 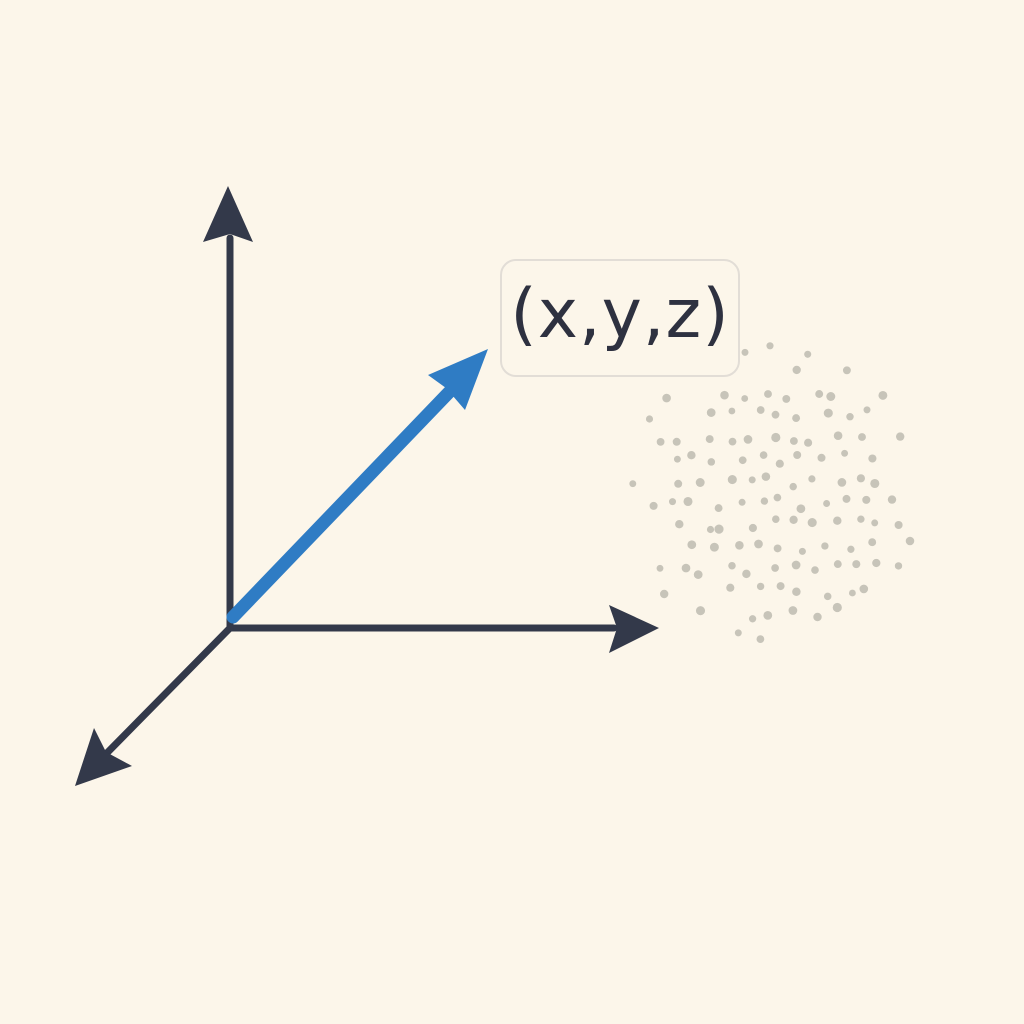 I want to click on x-axis-arrowhead, so click(x=634, y=629).